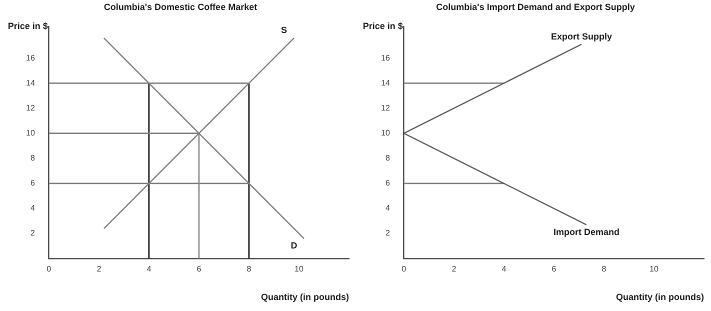  I want to click on series-label: D, so click(294, 245).